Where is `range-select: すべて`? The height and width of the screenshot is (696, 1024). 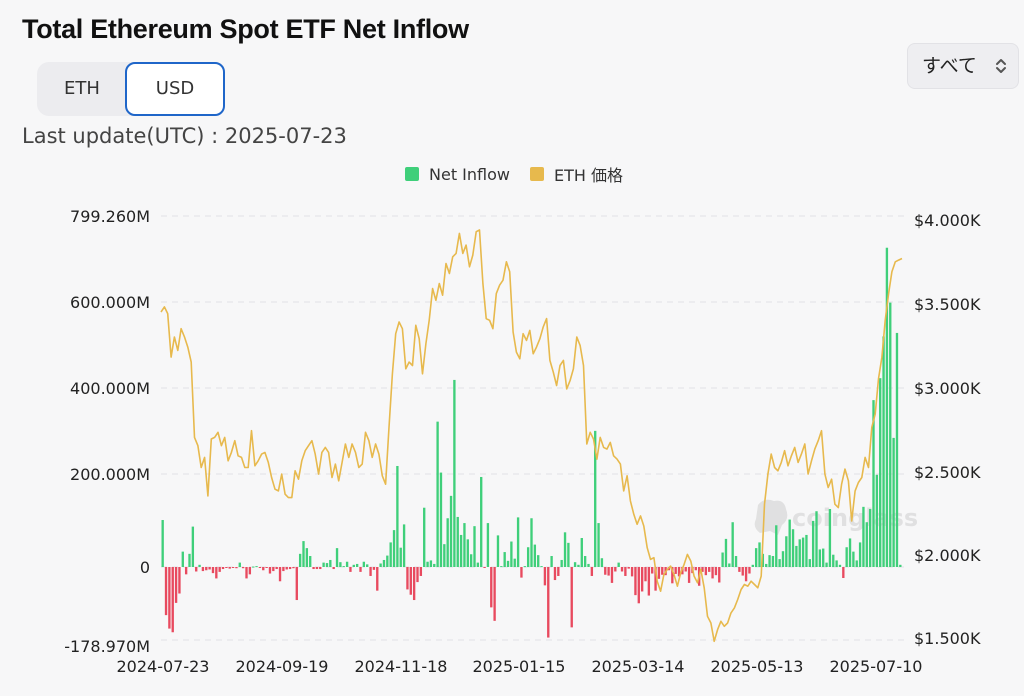 range-select: すべて is located at coordinates (963, 66).